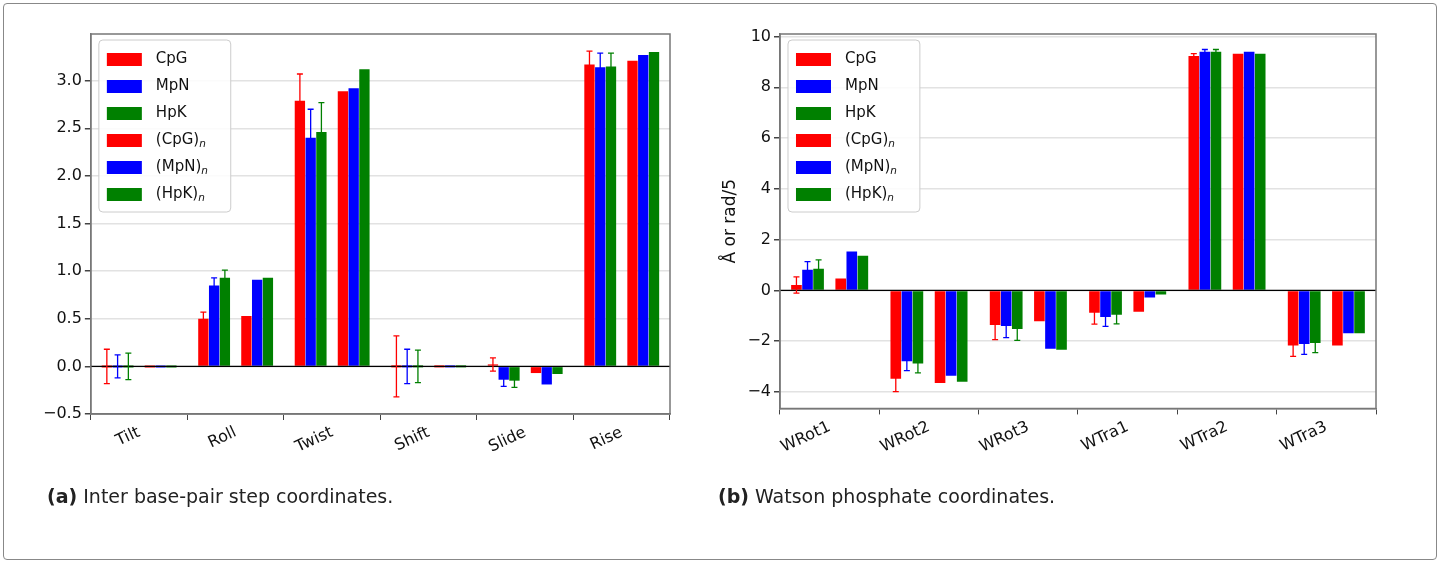 The width and height of the screenshot is (1441, 563). What do you see at coordinates (765, 238) in the screenshot?
I see `y-tick-label: 2` at bounding box center [765, 238].